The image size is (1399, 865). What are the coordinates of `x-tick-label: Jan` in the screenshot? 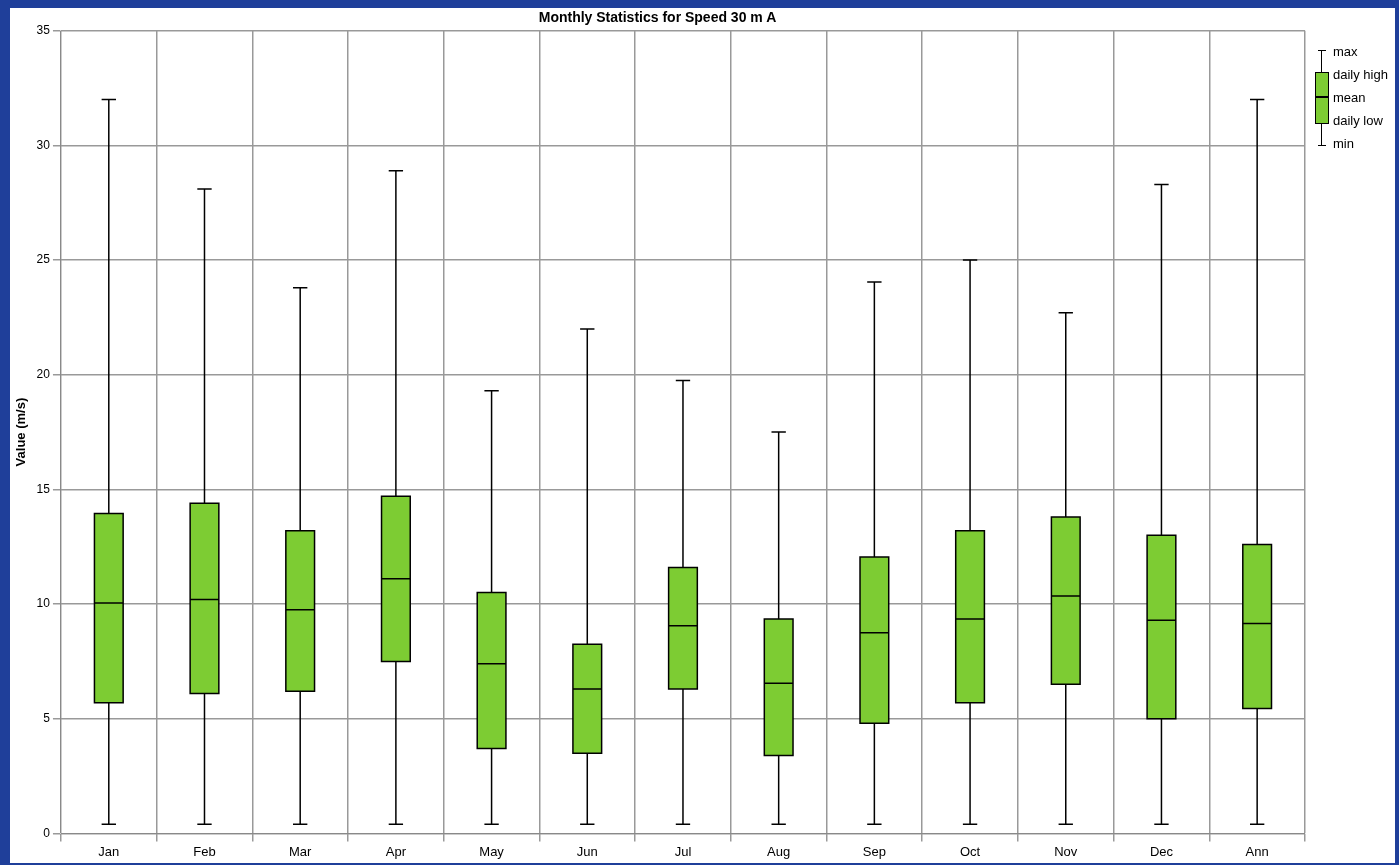 It's located at (109, 851).